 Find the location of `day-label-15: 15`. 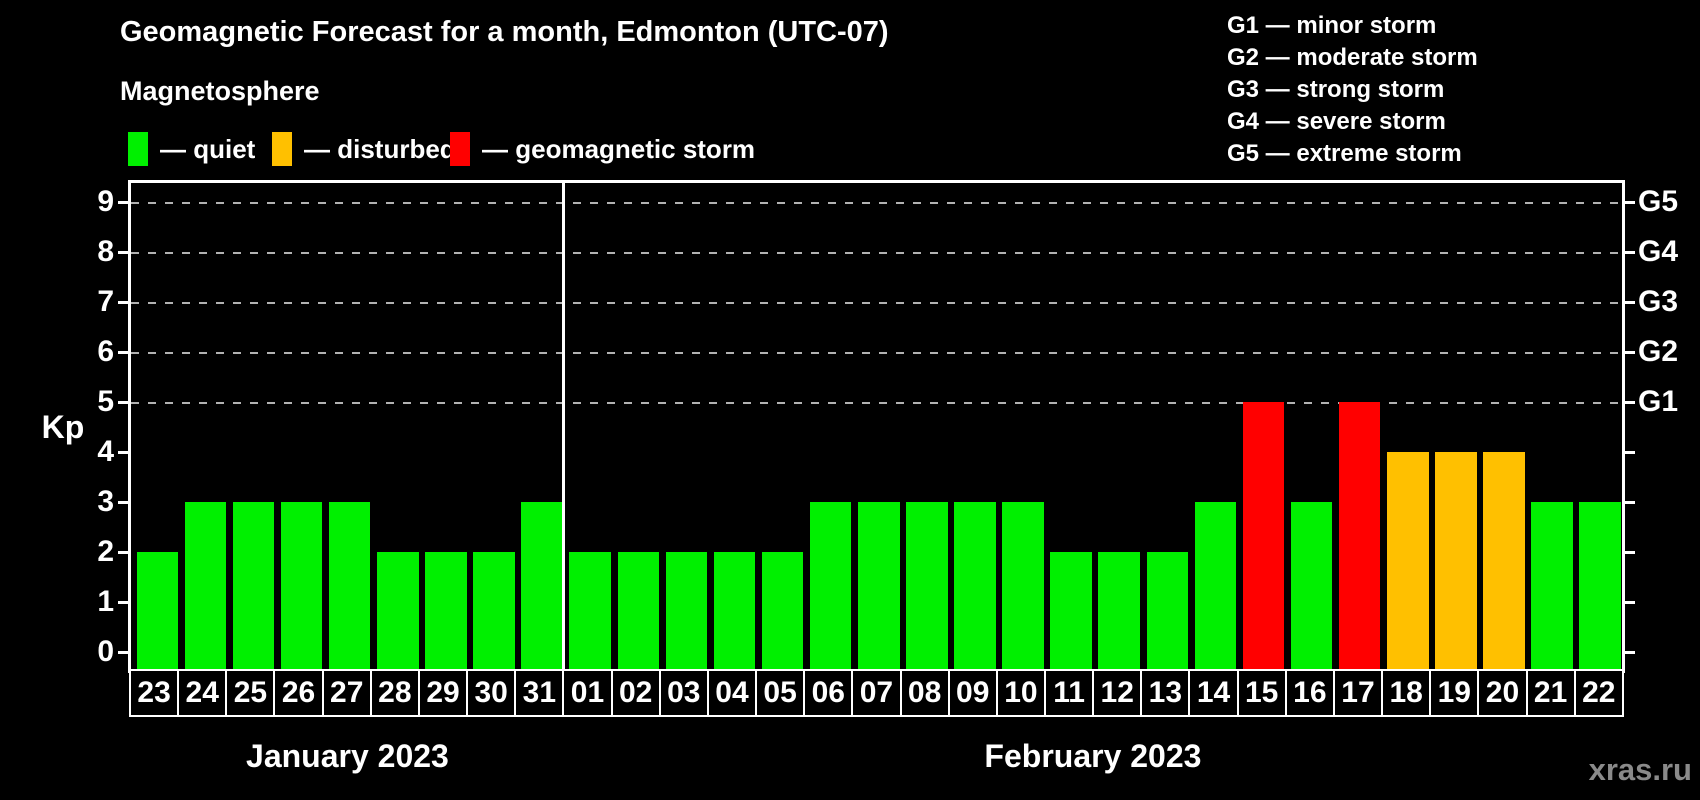

day-label-15: 15 is located at coordinates (1261, 693).